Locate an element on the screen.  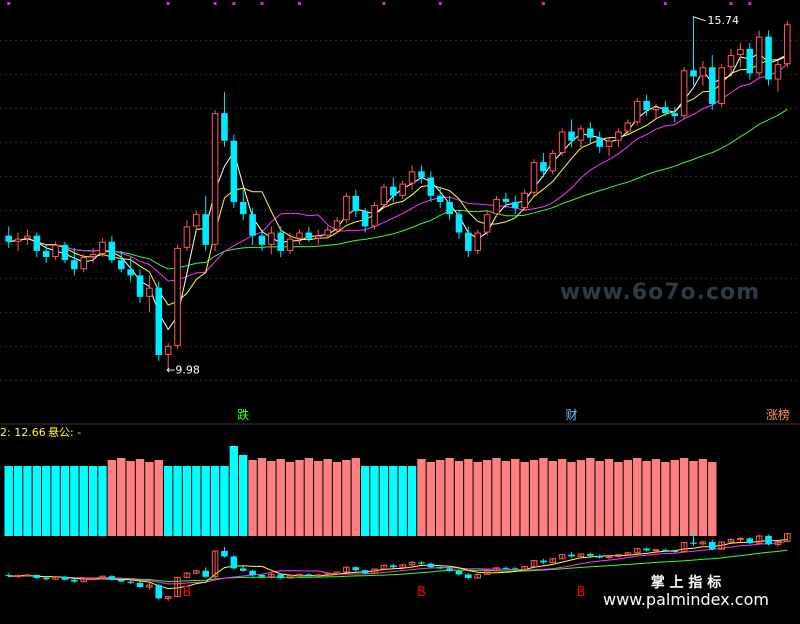
indicator-label: 悬公: - is located at coordinates (64, 432).